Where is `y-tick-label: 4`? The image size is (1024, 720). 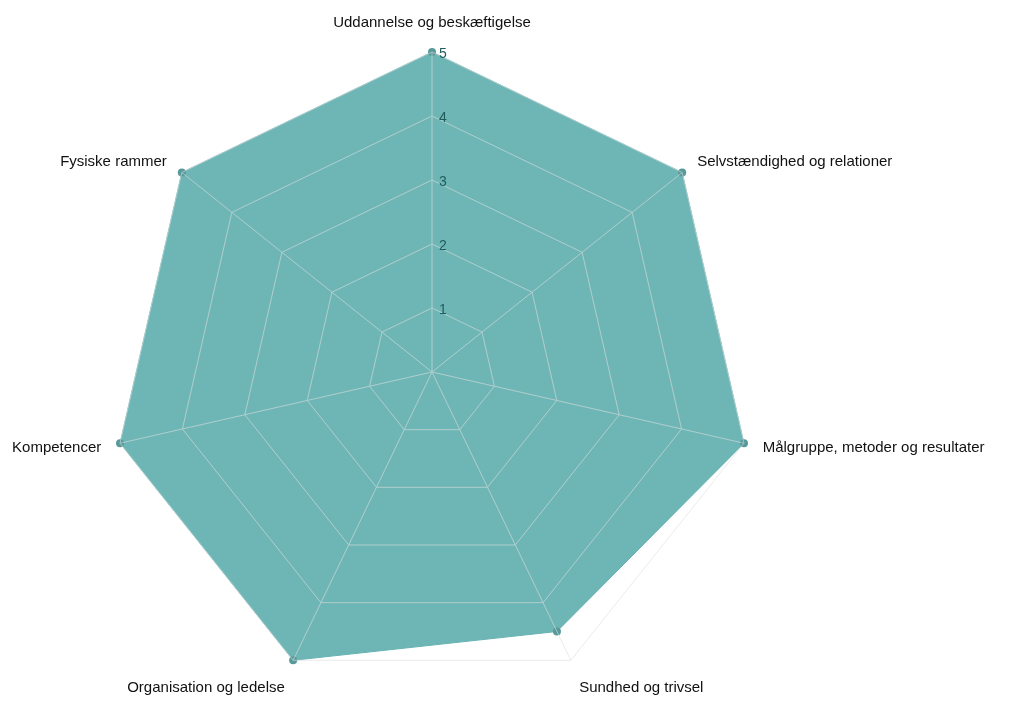
y-tick-label: 4 is located at coordinates (443, 117).